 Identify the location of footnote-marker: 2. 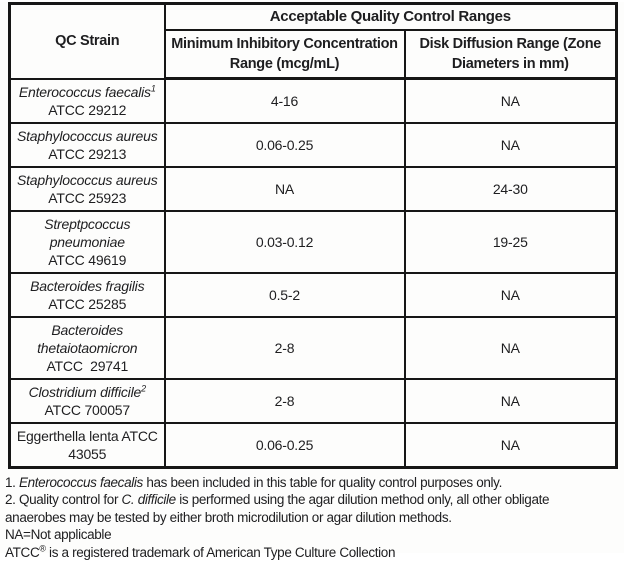
(143, 388).